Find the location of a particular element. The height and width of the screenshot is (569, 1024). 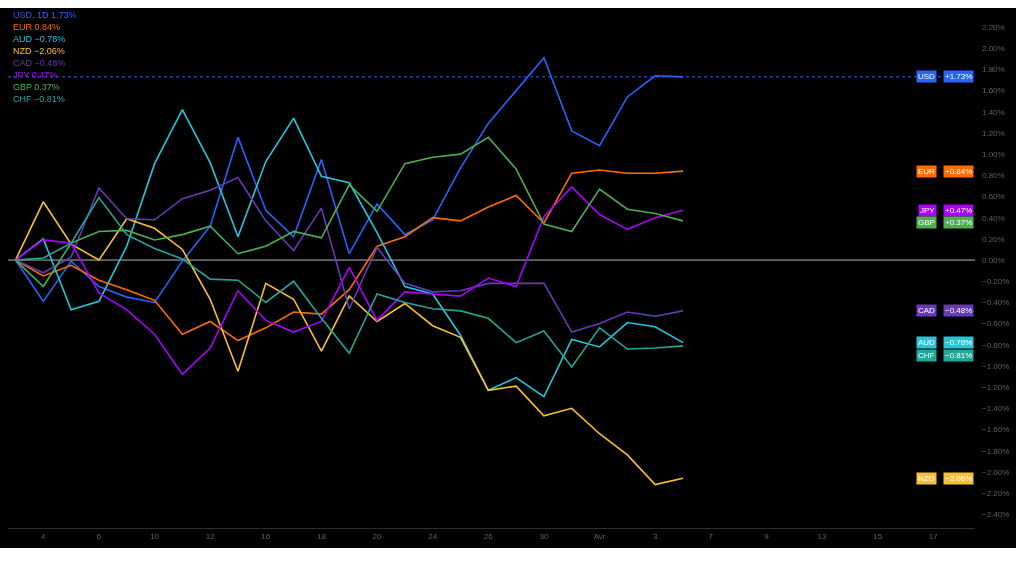

annotation: EUR 0.84% is located at coordinates (37, 27).